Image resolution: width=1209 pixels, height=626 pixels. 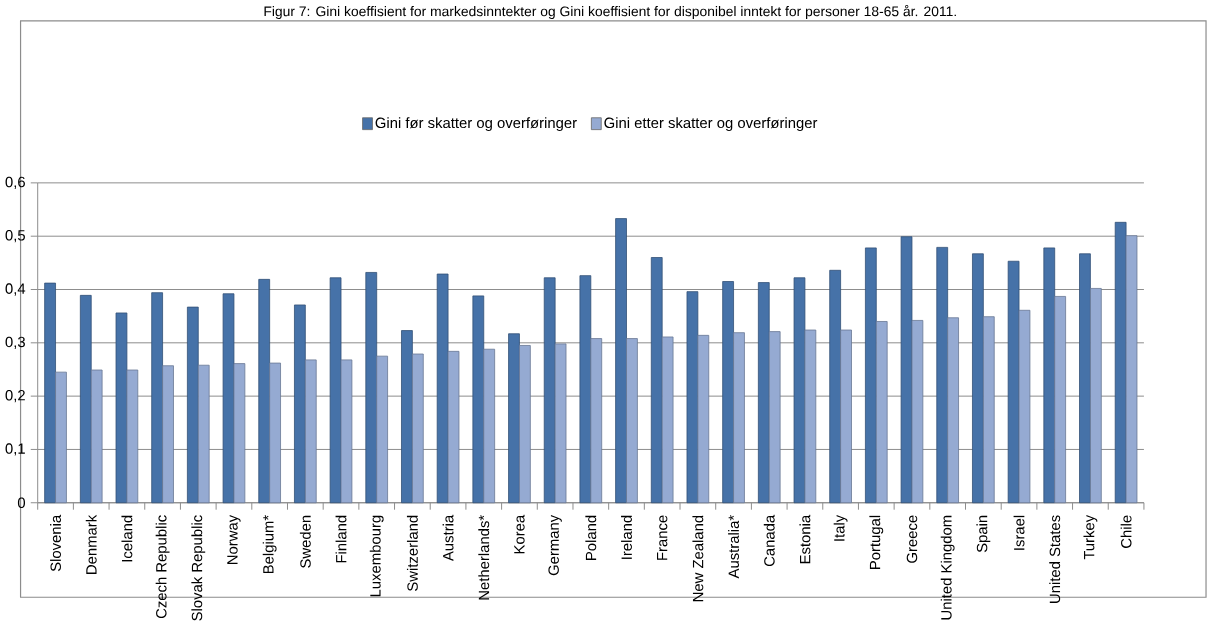 I want to click on x-tick-label: Korea, so click(x=519, y=534).